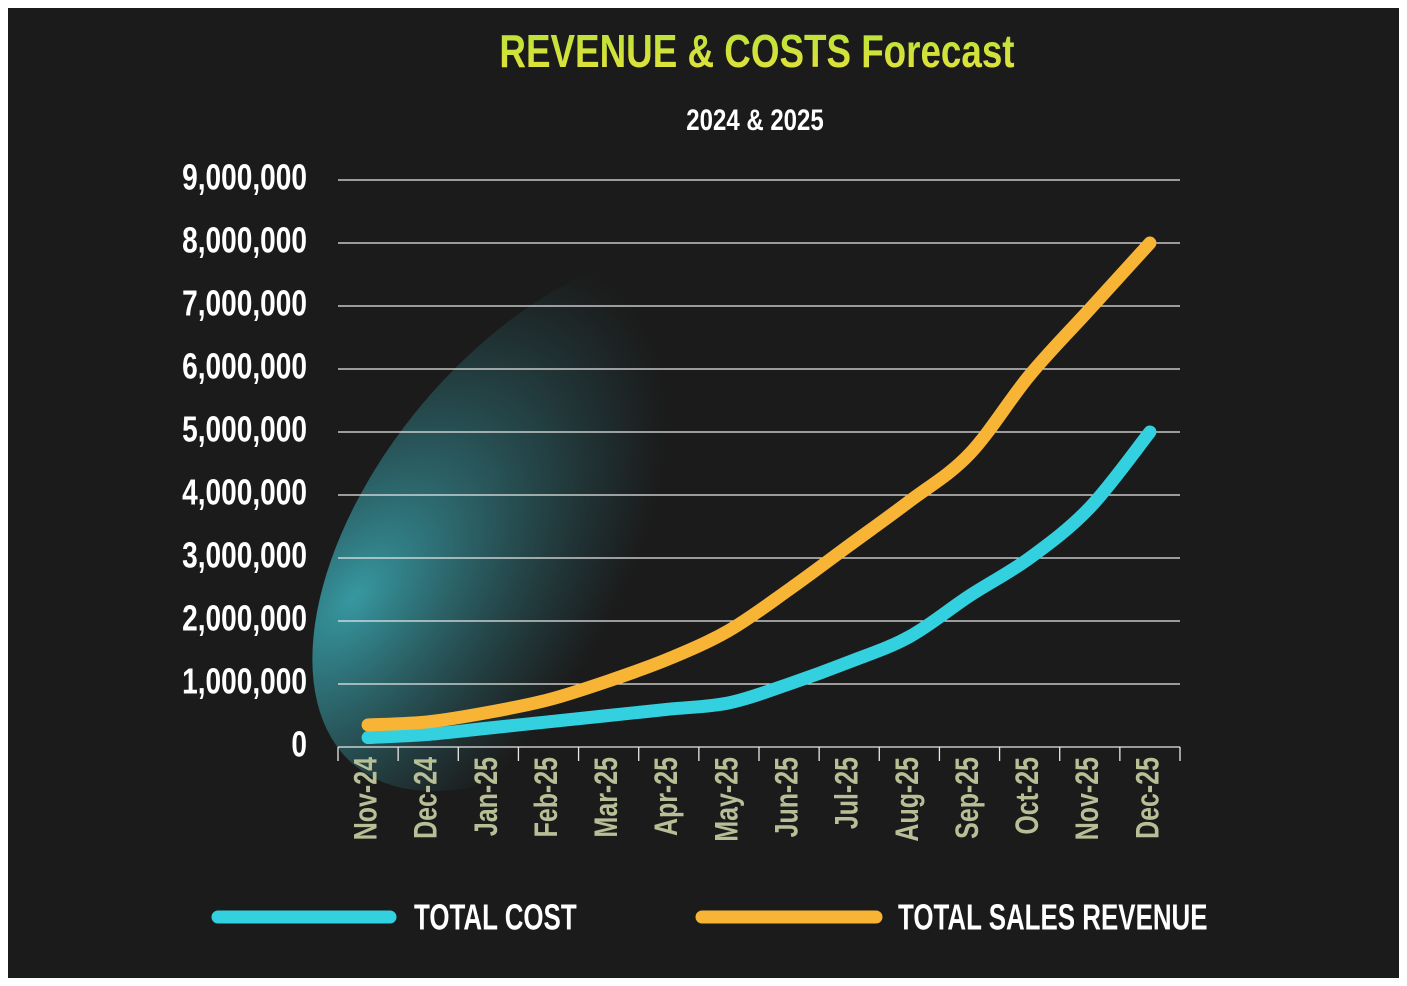 The width and height of the screenshot is (1407, 986). What do you see at coordinates (848, 793) in the screenshot?
I see `x-tick-label: Jul-25` at bounding box center [848, 793].